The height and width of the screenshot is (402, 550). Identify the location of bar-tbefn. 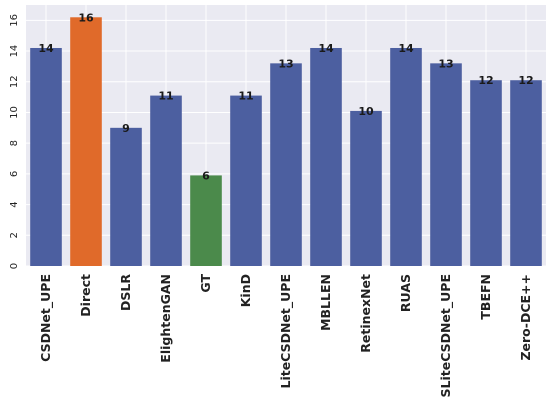
(486, 173).